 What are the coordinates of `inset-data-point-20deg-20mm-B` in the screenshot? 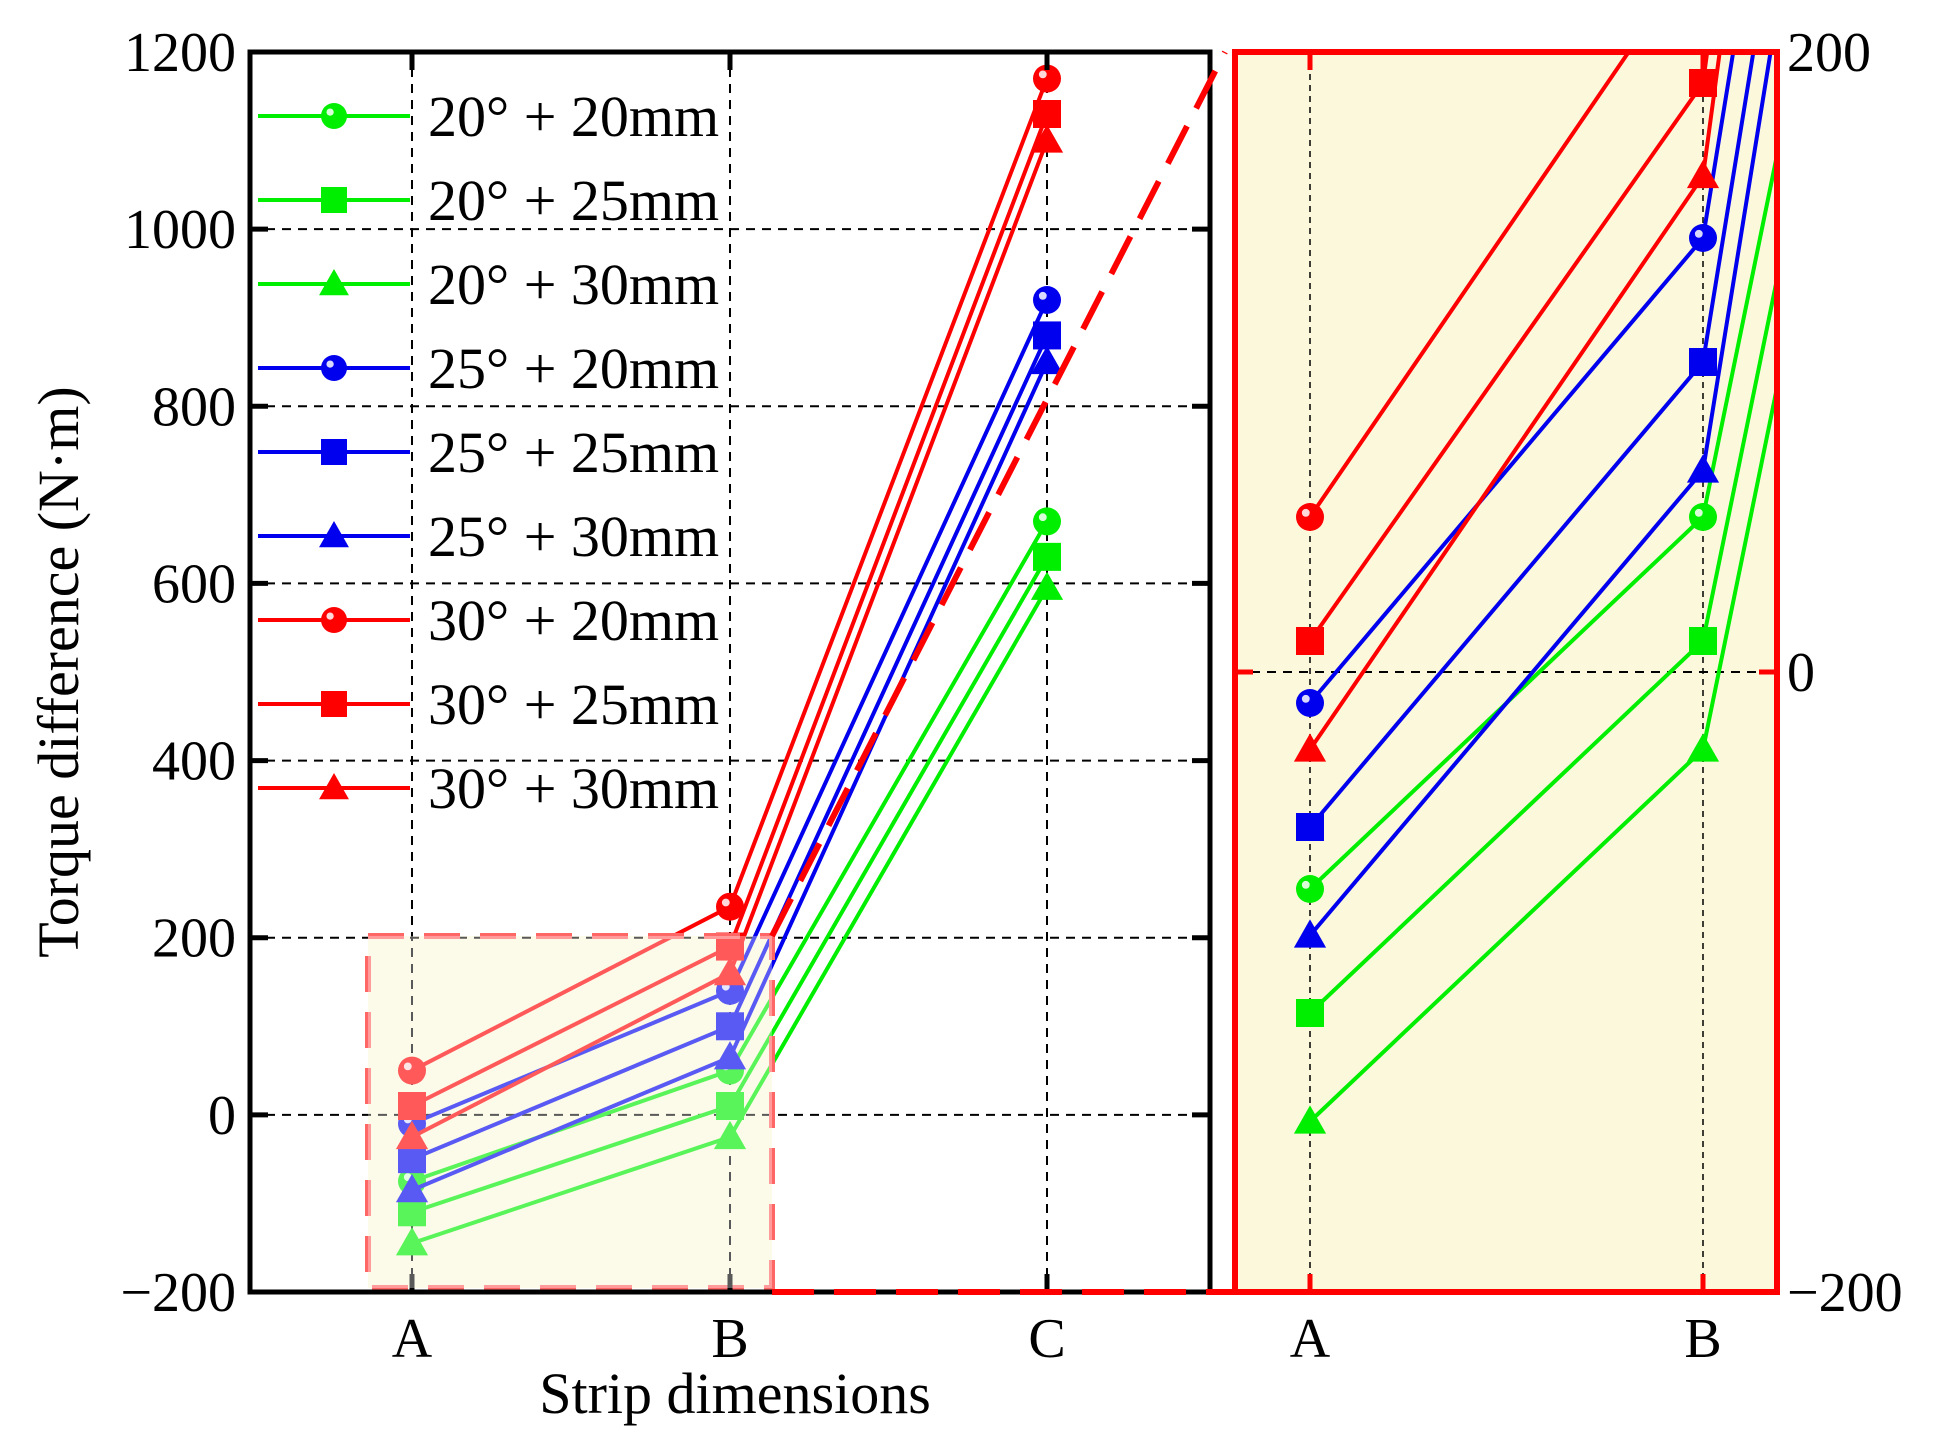 It's located at (1703, 517).